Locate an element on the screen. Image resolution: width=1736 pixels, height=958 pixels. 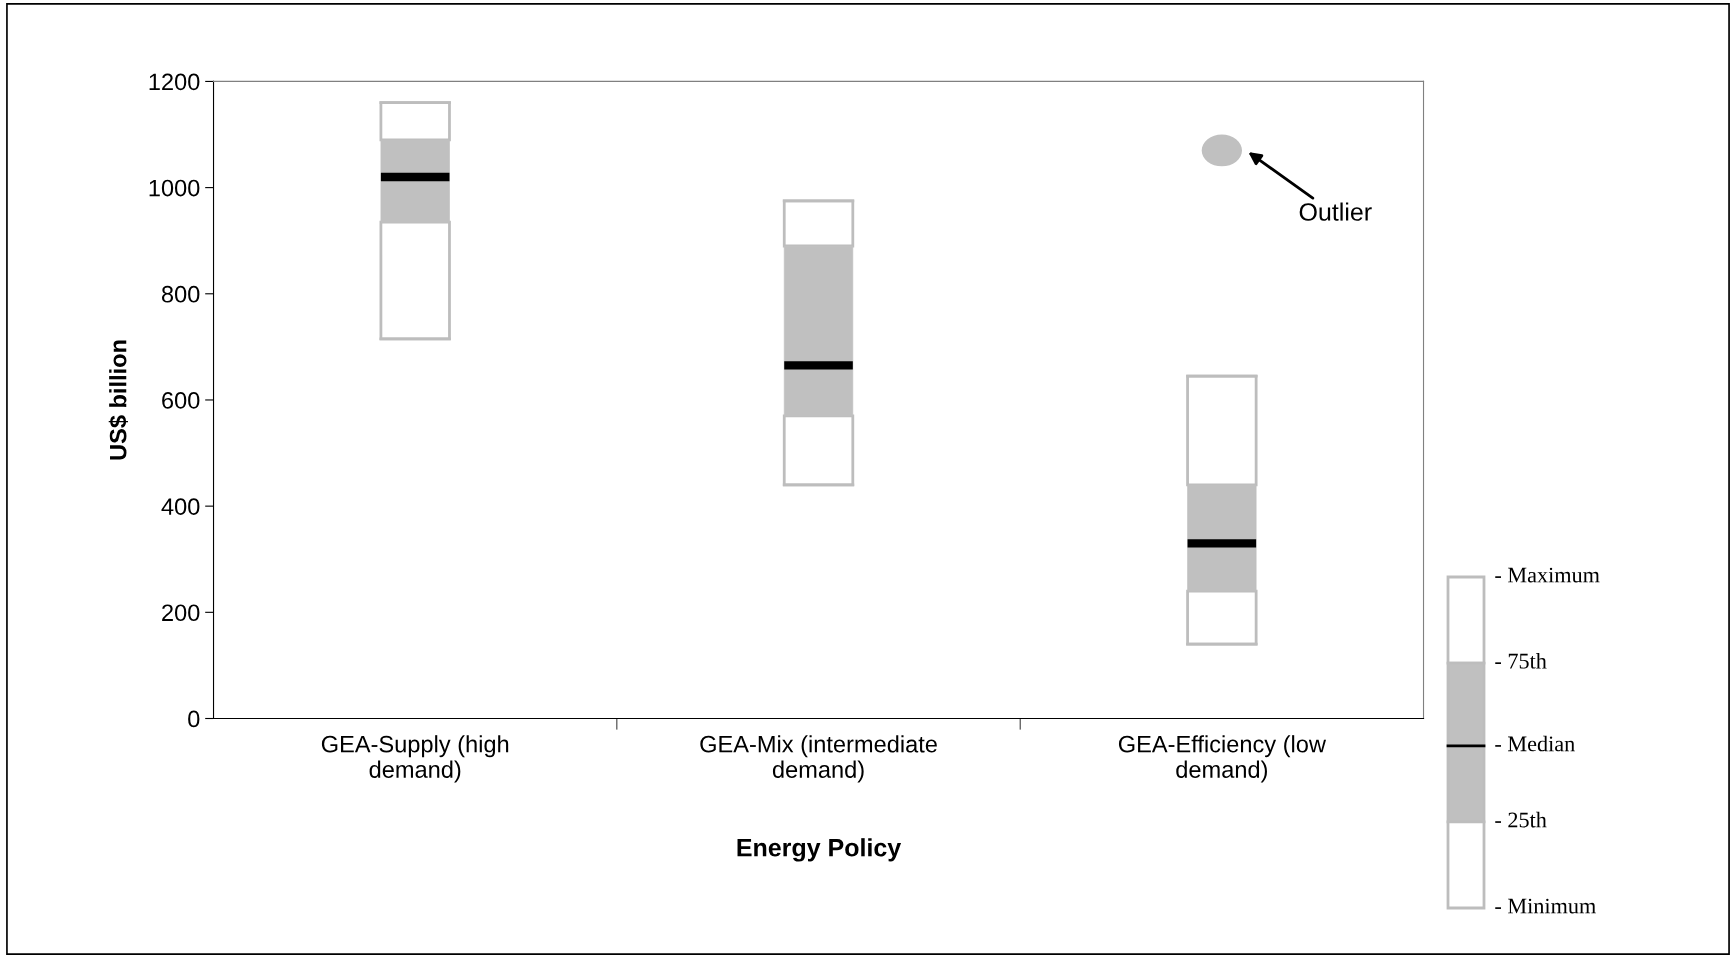
y-tick-label: 400 is located at coordinates (180, 506).